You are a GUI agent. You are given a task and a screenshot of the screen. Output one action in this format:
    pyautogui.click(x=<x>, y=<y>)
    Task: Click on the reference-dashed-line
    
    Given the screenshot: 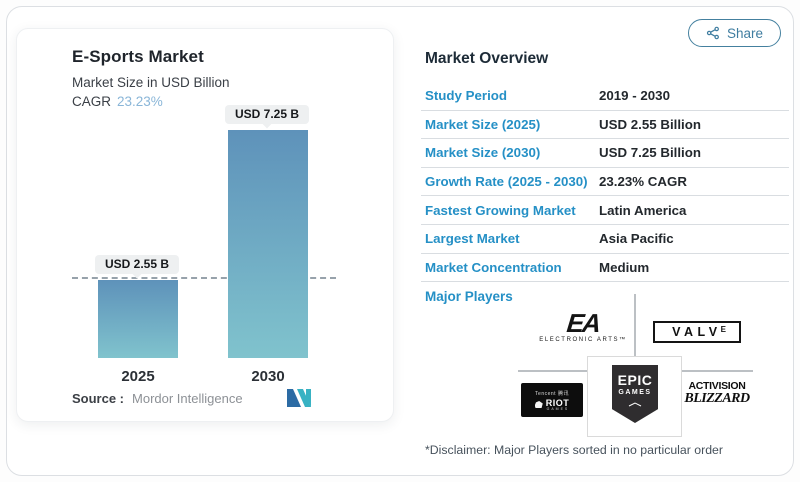 What is the action you would take?
    pyautogui.click(x=204, y=278)
    